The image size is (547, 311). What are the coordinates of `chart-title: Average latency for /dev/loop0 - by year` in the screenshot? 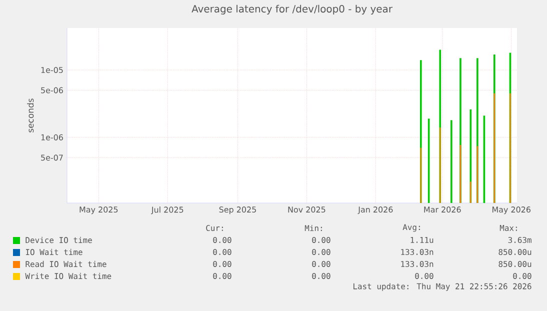 It's located at (292, 9).